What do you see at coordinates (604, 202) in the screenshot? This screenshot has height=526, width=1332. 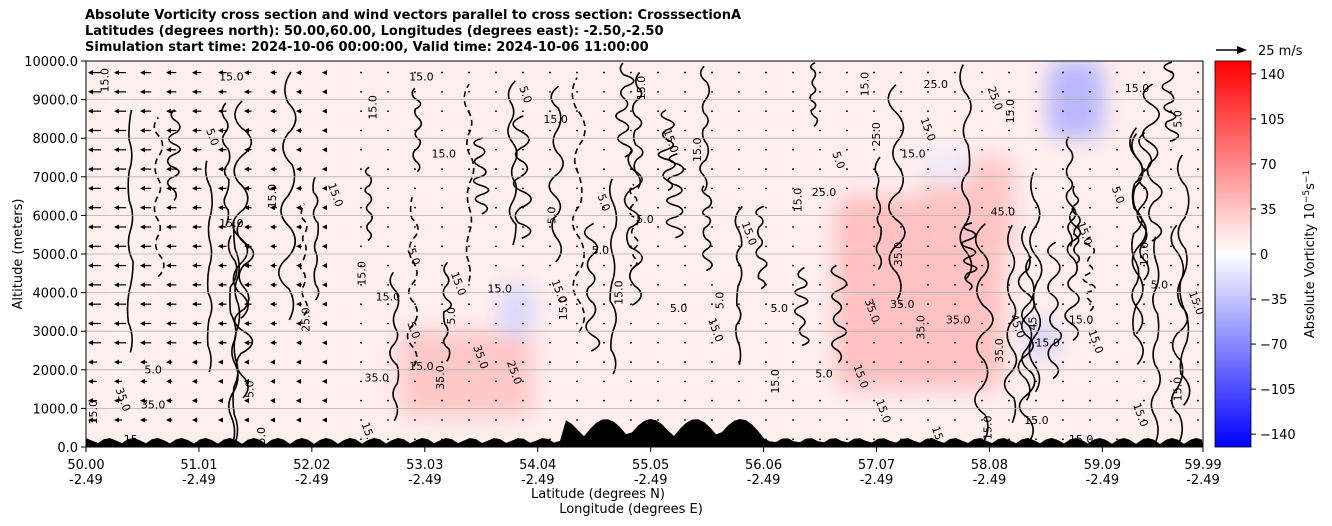 I see `contour-label-14: 5.0` at bounding box center [604, 202].